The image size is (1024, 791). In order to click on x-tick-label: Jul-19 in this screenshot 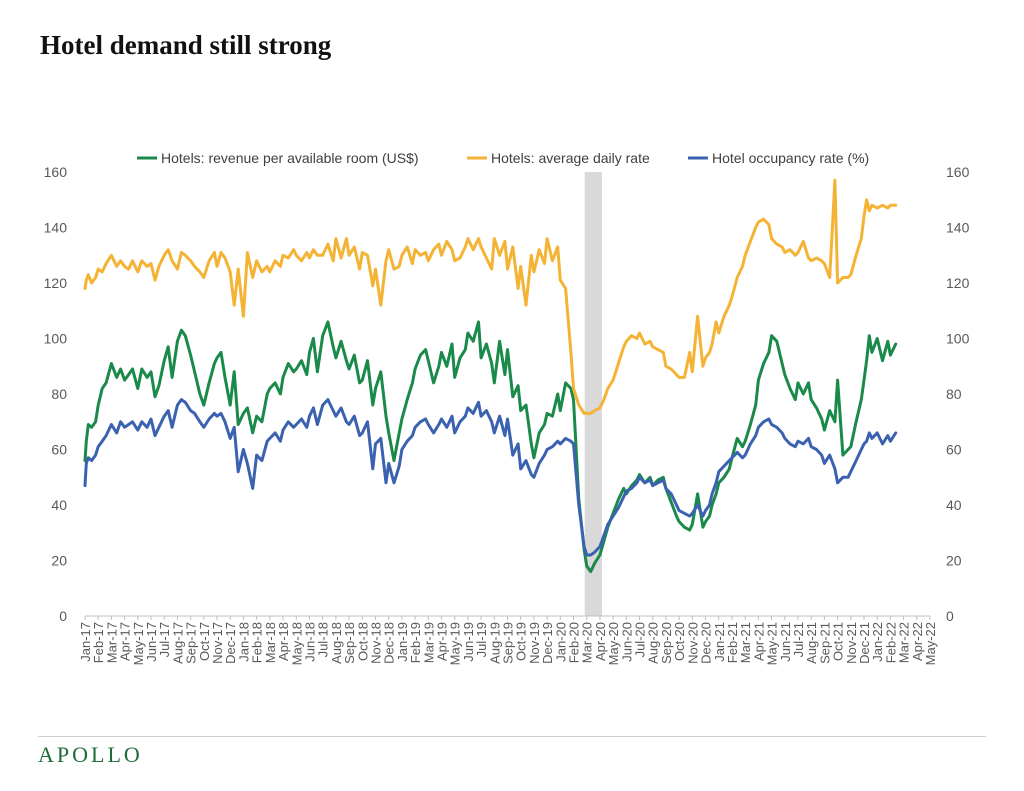, I will do `click(481, 639)`.